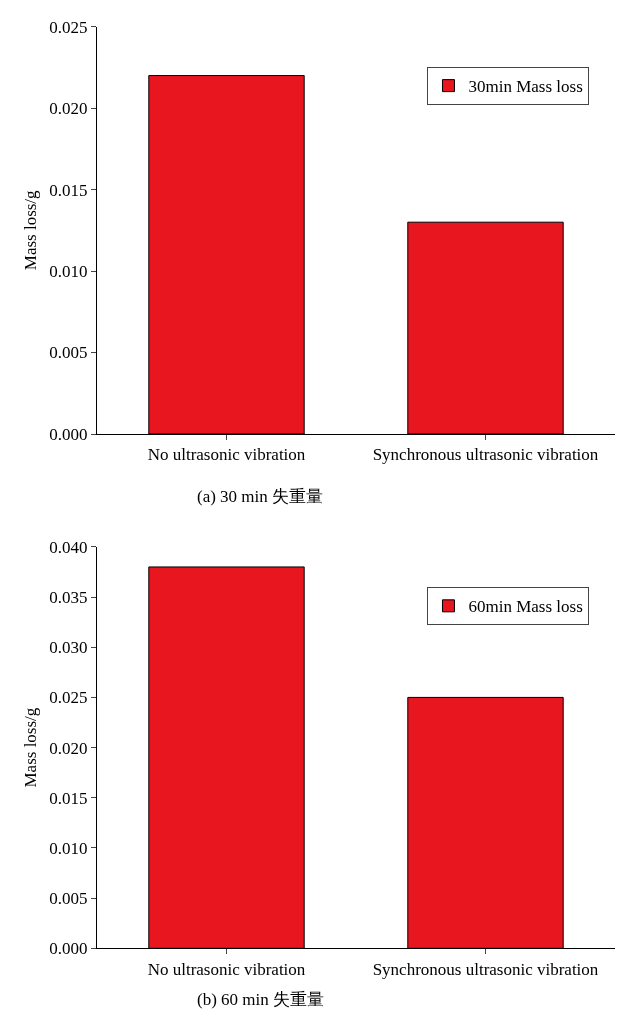 Image resolution: width=638 pixels, height=1029 pixels. Describe the element at coordinates (68, 598) in the screenshot. I see `y-tick-label: 0.035` at that location.